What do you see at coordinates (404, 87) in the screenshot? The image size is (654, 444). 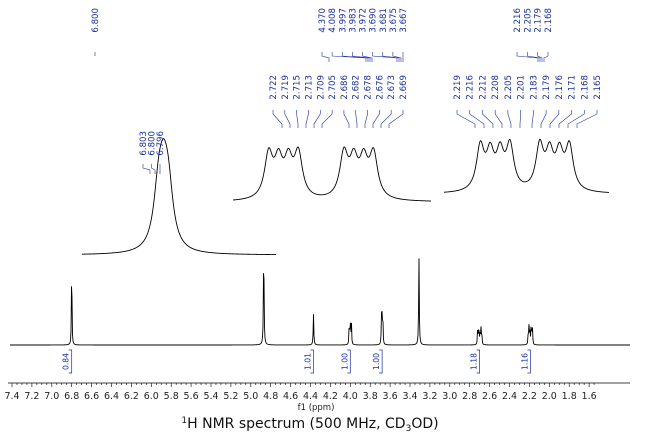 I see `peak-label: 2.669` at bounding box center [404, 87].